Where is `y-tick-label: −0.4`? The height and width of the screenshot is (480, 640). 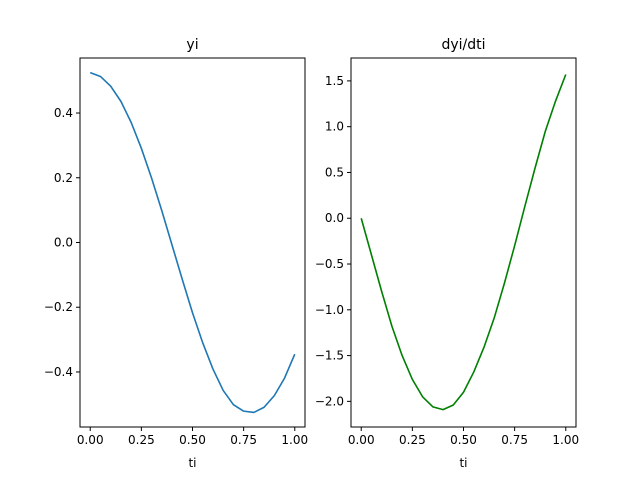
y-tick-label: −0.4 is located at coordinates (58, 372).